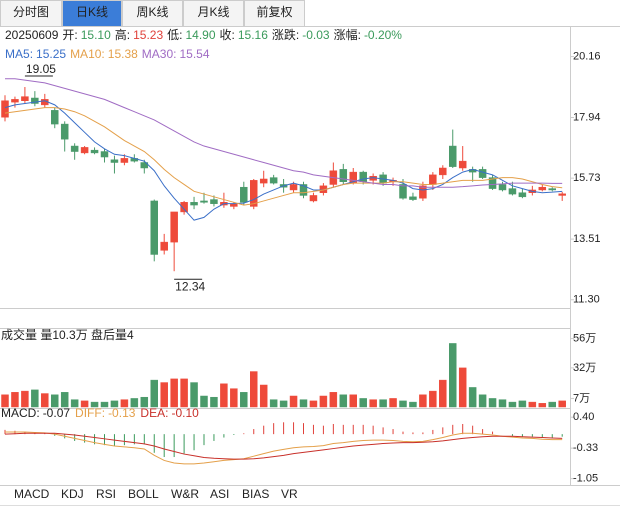 This screenshot has width=620, height=506. I want to click on indicator-tab: VR, so click(289, 494).